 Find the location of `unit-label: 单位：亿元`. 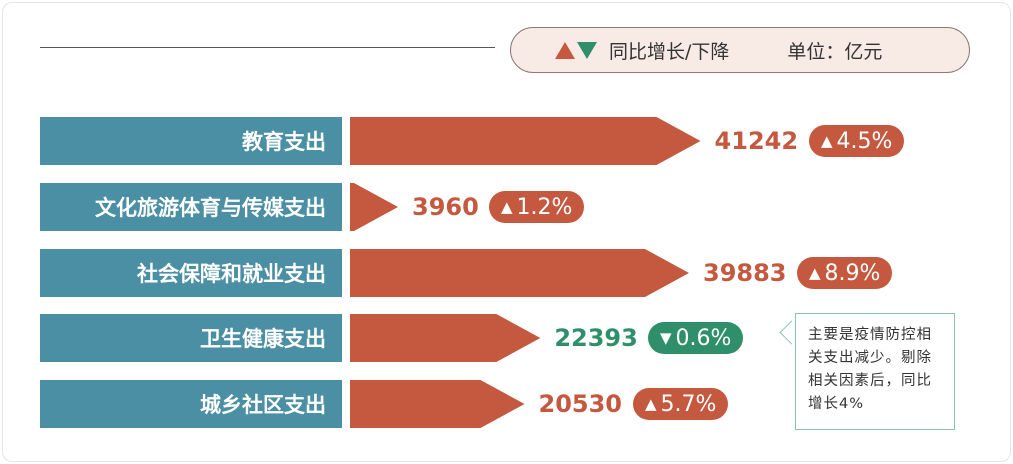

unit-label: 单位：亿元 is located at coordinates (835, 51).